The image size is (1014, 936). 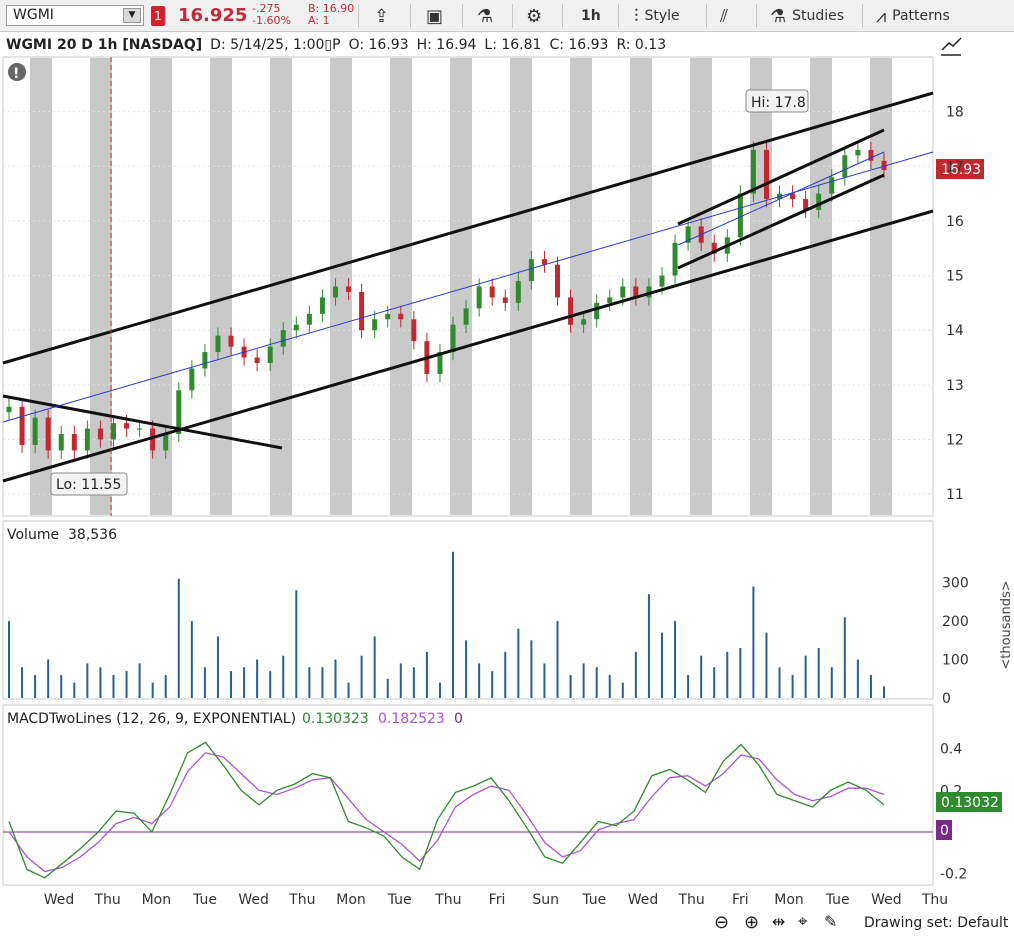 I want to click on volume-unit-label: <thousands>, so click(x=1006, y=624).